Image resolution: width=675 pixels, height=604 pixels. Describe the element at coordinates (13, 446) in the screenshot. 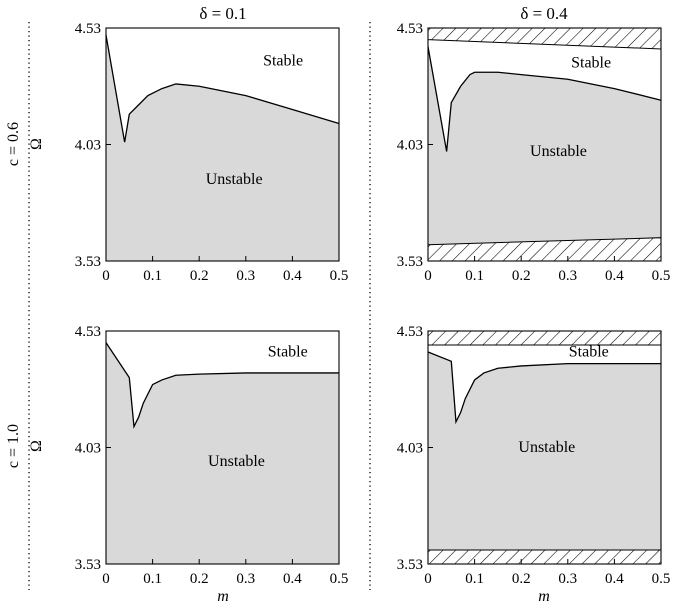

I see `row-title-c-1.0: c = 1.0` at that location.